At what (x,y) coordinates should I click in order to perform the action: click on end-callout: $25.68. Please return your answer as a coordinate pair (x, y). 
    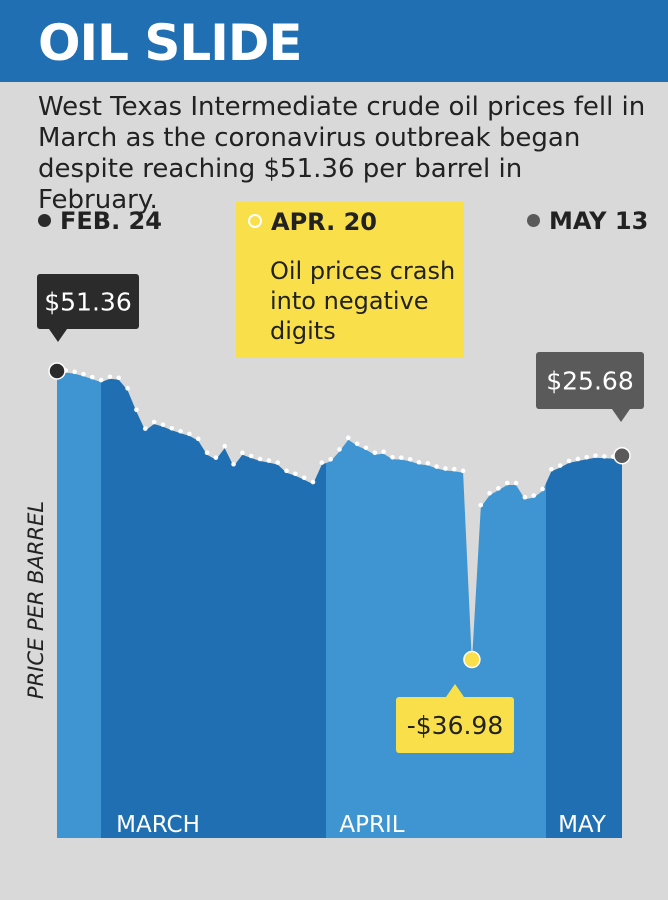
    Looking at the image, I should click on (590, 387).